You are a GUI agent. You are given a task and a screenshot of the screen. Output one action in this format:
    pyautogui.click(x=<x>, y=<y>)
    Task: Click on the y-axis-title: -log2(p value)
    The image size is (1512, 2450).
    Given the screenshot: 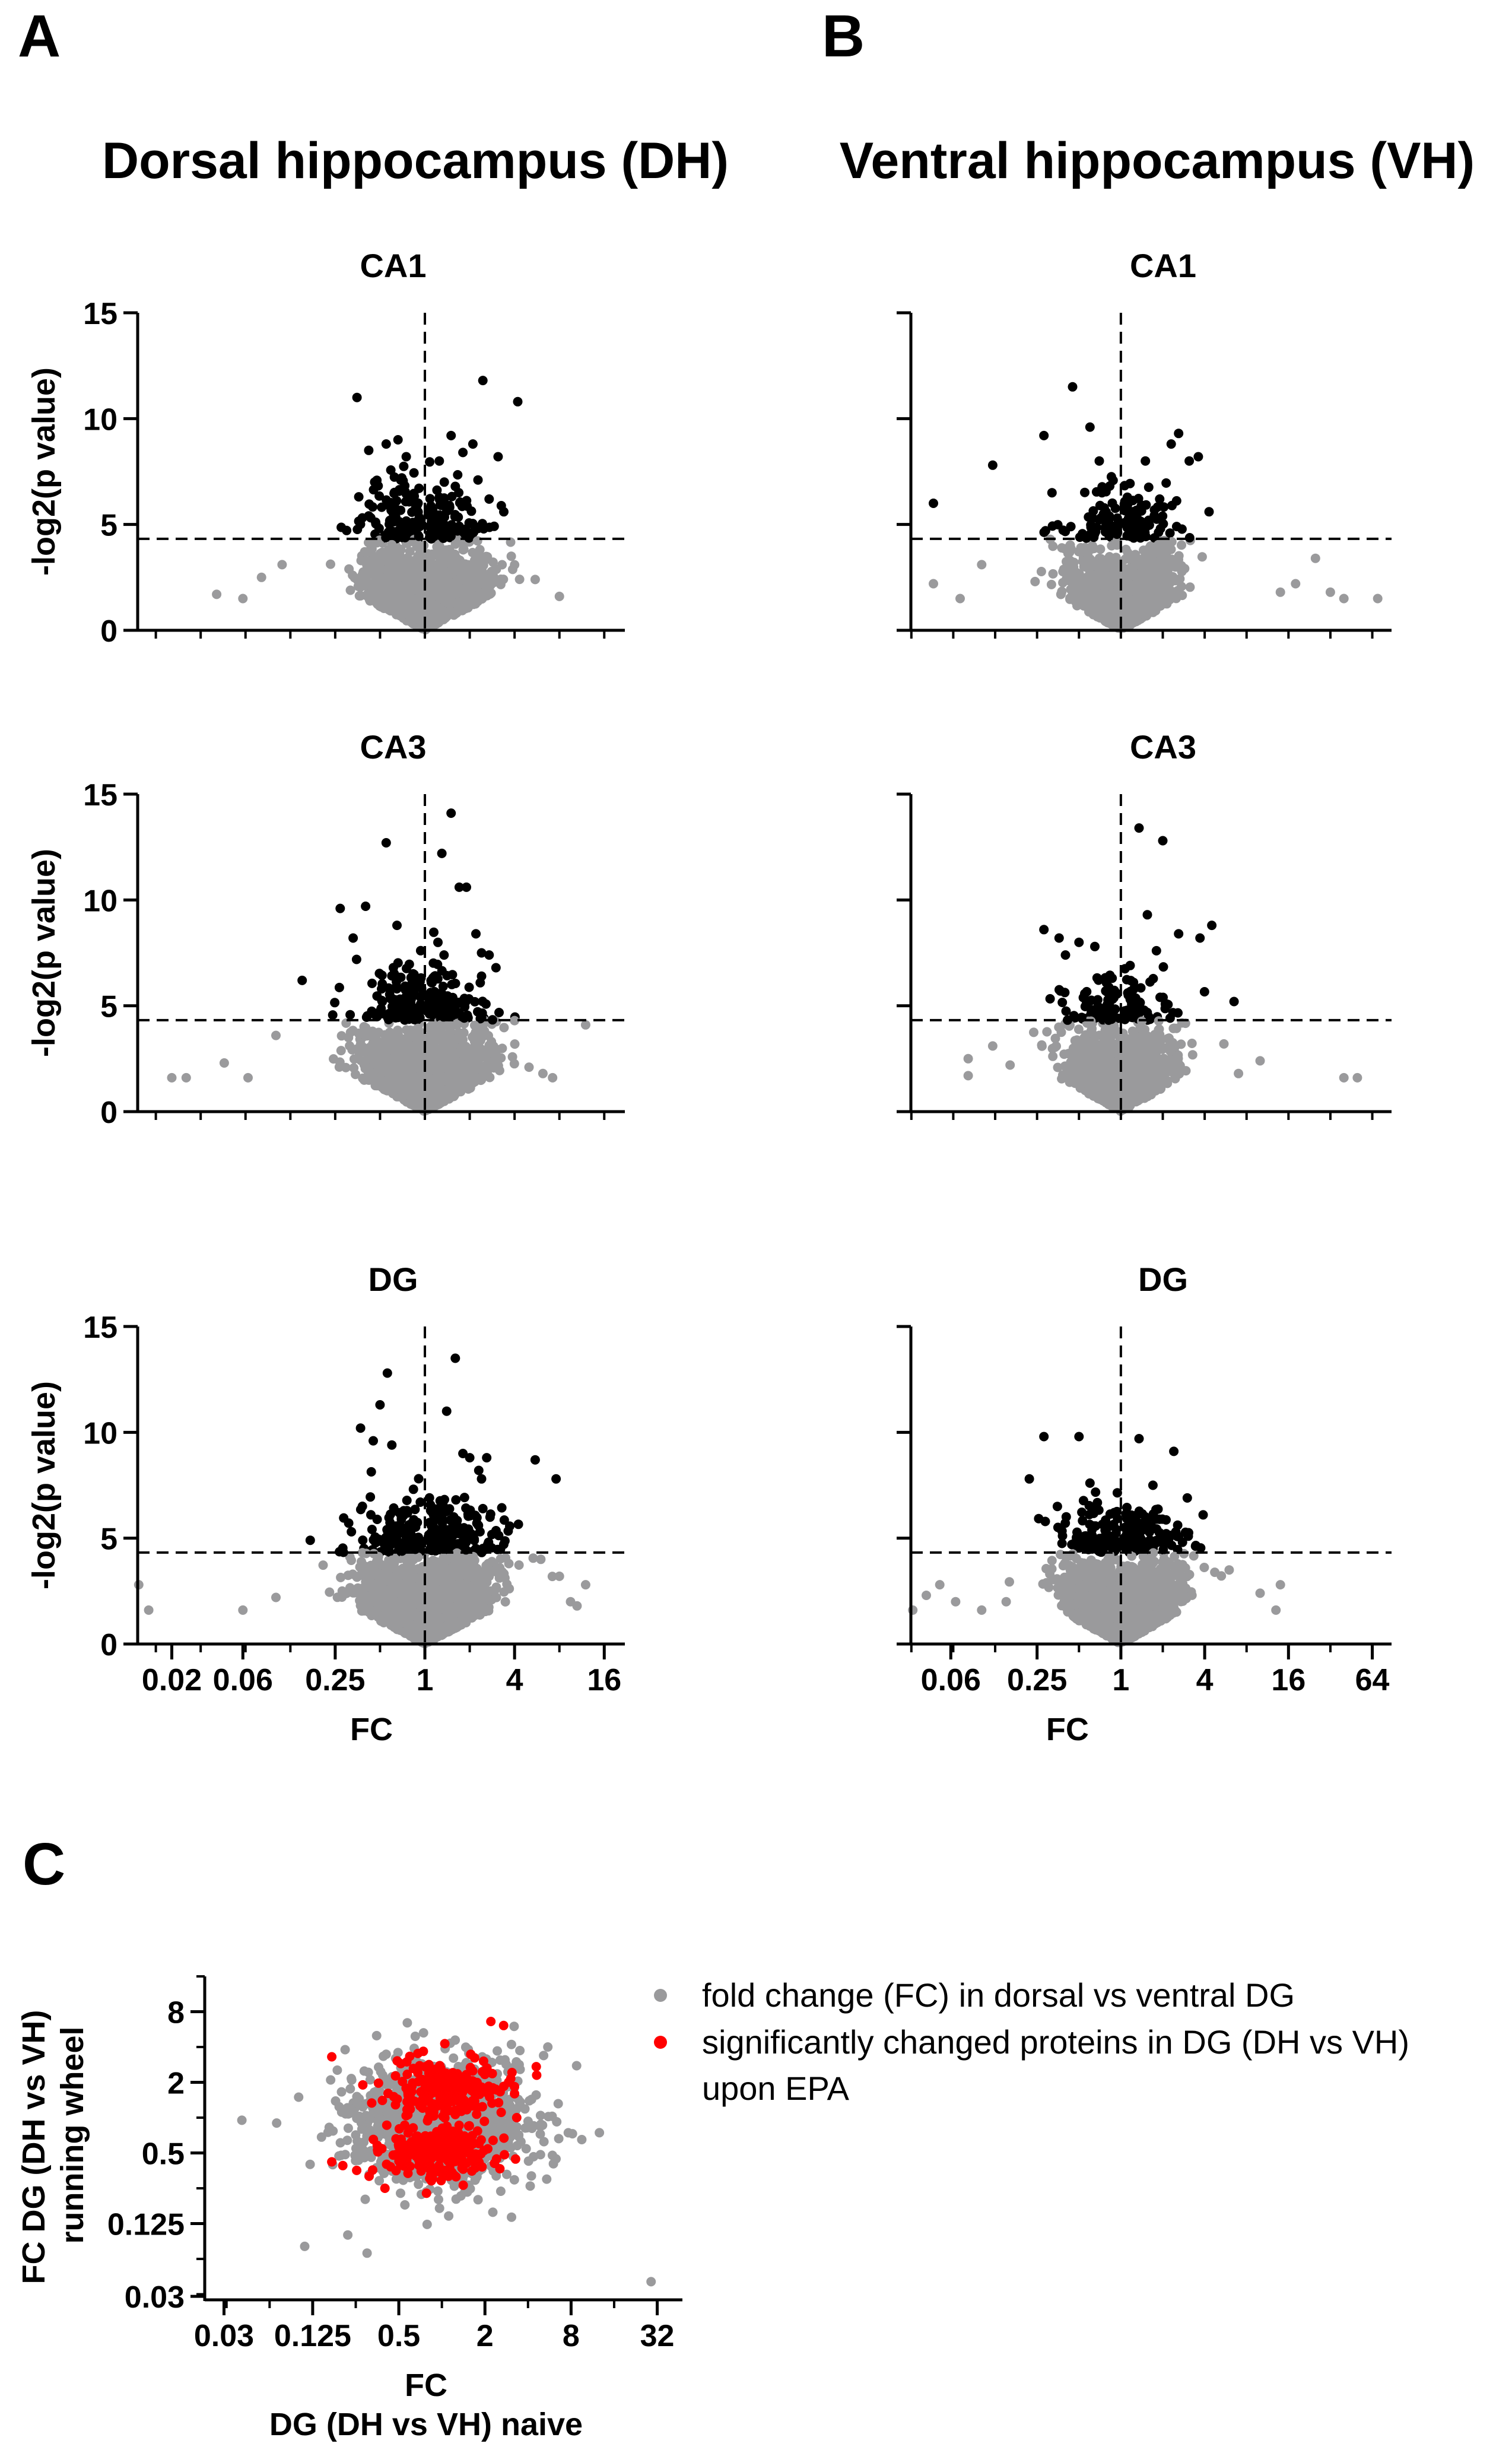 What is the action you would take?
    pyautogui.click(x=44, y=472)
    